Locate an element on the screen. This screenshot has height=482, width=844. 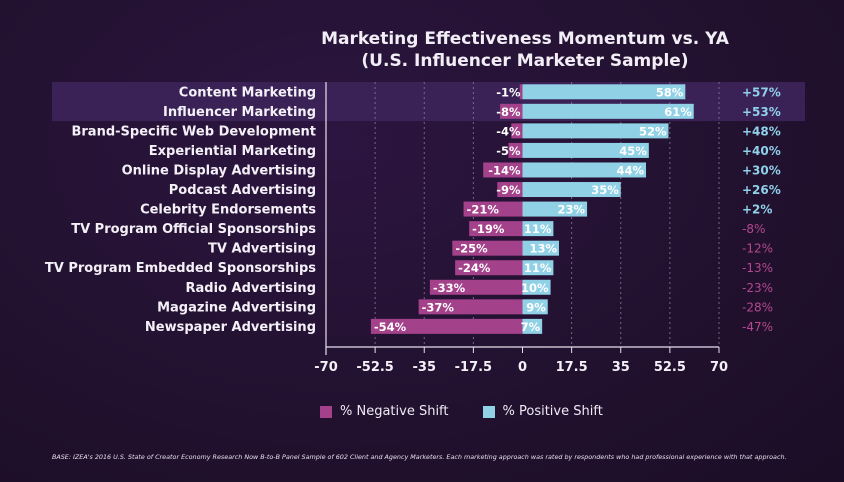
data-label-positive: 58% is located at coordinates (670, 92).